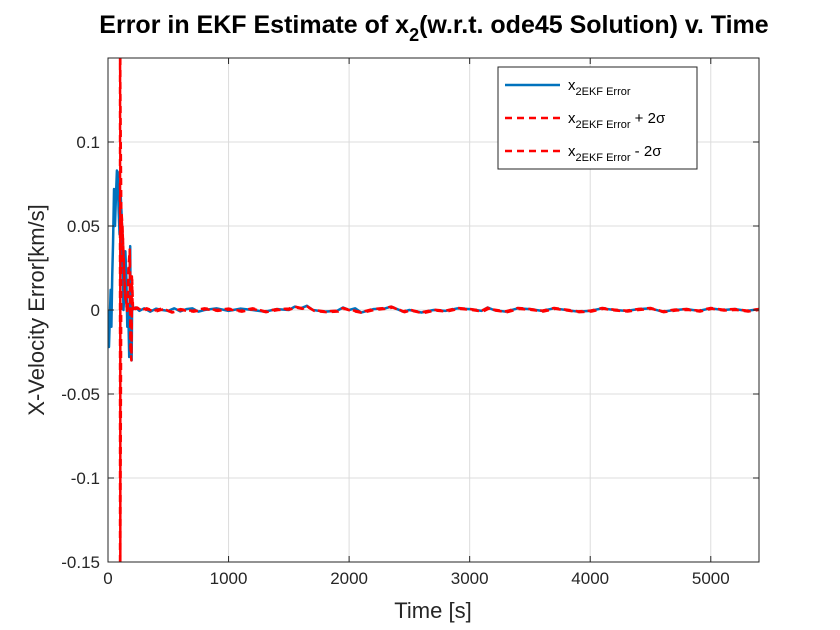 This screenshot has height=630, width=840. Describe the element at coordinates (80, 562) in the screenshot. I see `y-tick-label: -0.15` at that location.